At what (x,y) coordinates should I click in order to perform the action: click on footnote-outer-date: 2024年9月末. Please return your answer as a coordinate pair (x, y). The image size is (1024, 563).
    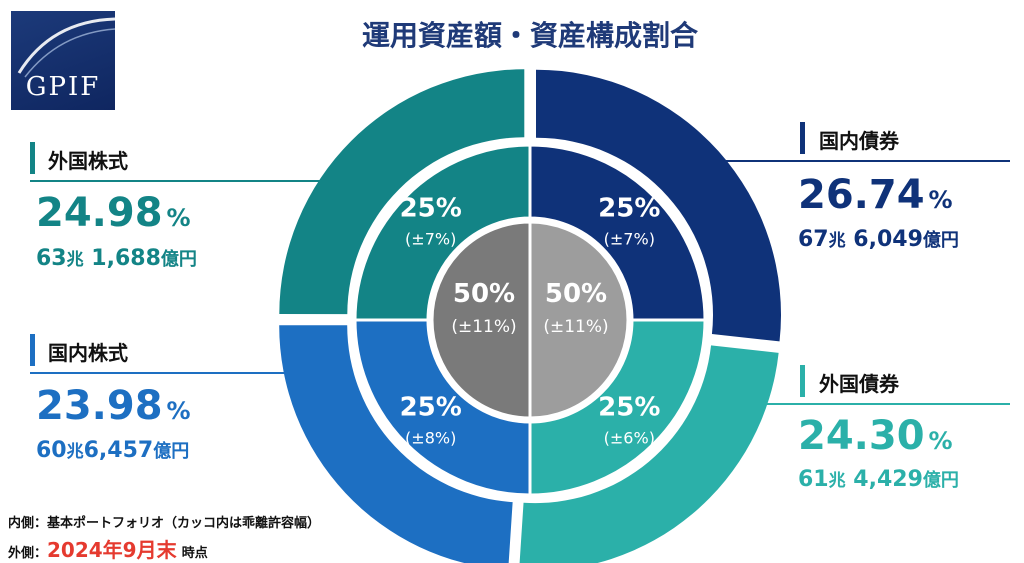
    Looking at the image, I should click on (112, 550).